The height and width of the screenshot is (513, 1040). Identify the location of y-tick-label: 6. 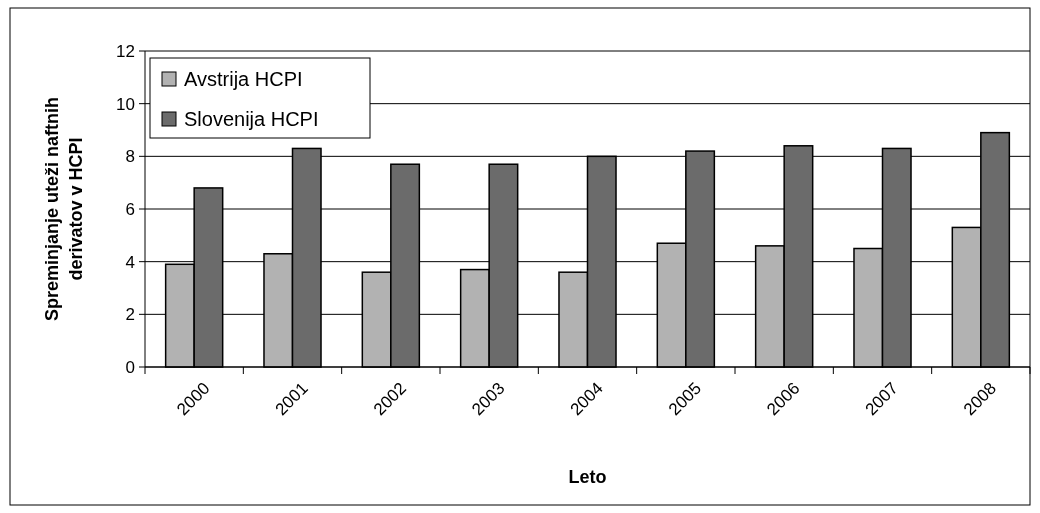
(130, 209).